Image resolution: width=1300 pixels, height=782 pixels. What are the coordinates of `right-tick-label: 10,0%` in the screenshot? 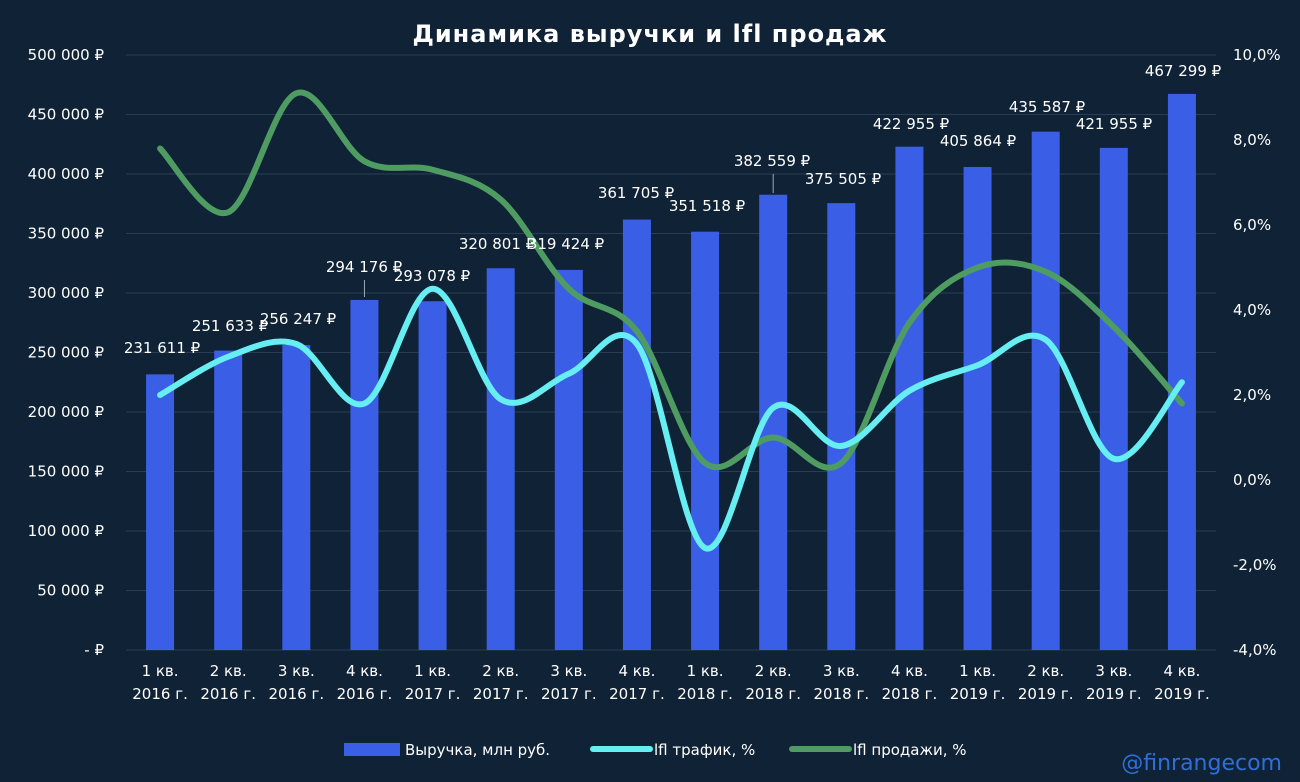 It's located at (1257, 55).